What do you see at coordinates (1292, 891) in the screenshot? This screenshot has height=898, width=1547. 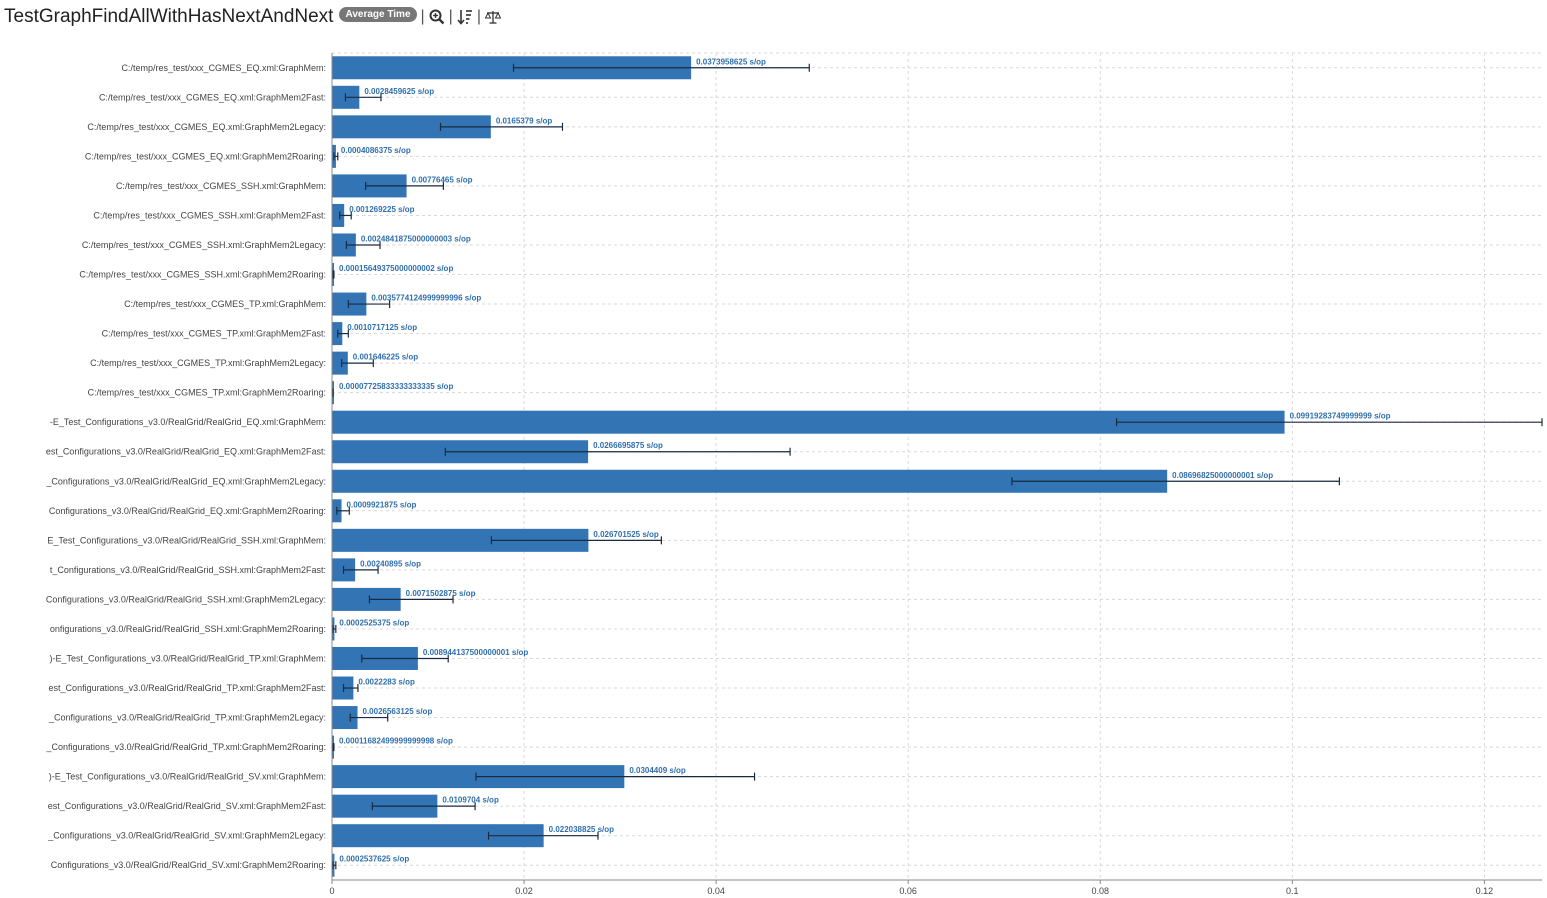 I see `x-tick-label: 0.1` at bounding box center [1292, 891].